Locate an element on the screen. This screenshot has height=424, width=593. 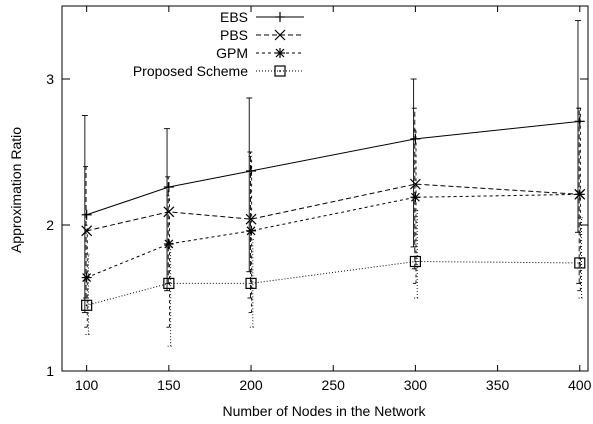
legend-label: EBS is located at coordinates (234, 17).